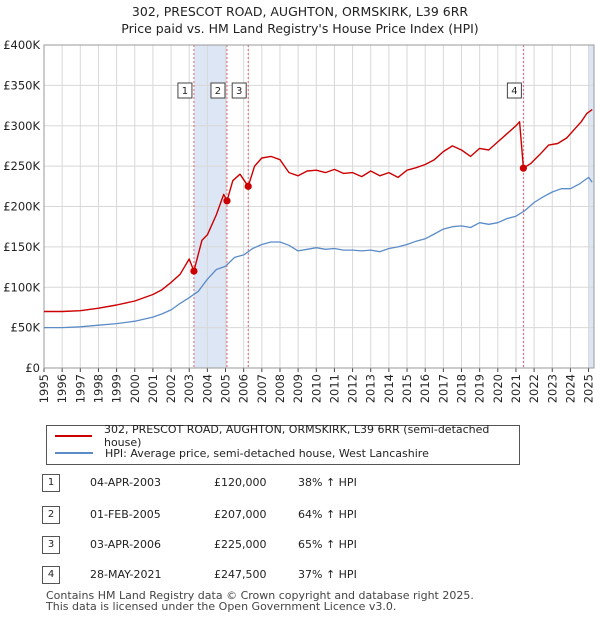  Describe the element at coordinates (589, 388) in the screenshot. I see `x-tick-label: 2025` at that location.